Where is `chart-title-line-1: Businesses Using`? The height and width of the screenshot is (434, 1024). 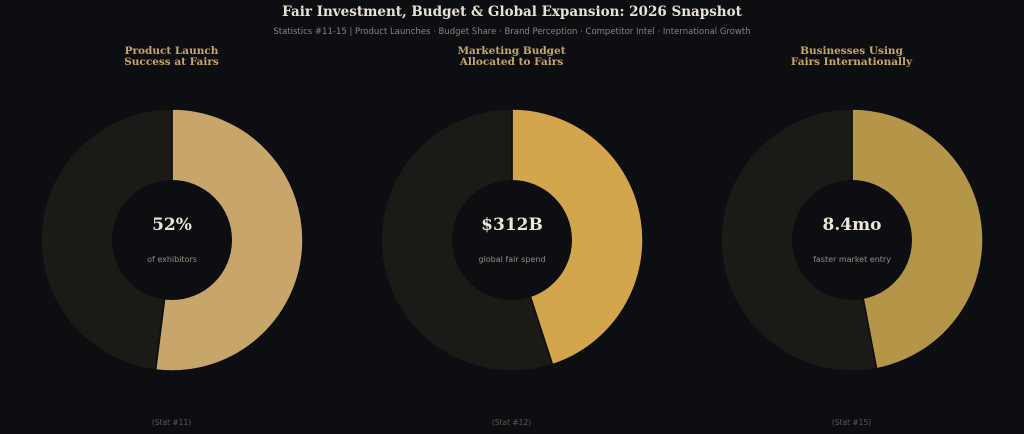
chart-title-line-1: Businesses Using is located at coordinates (851, 51).